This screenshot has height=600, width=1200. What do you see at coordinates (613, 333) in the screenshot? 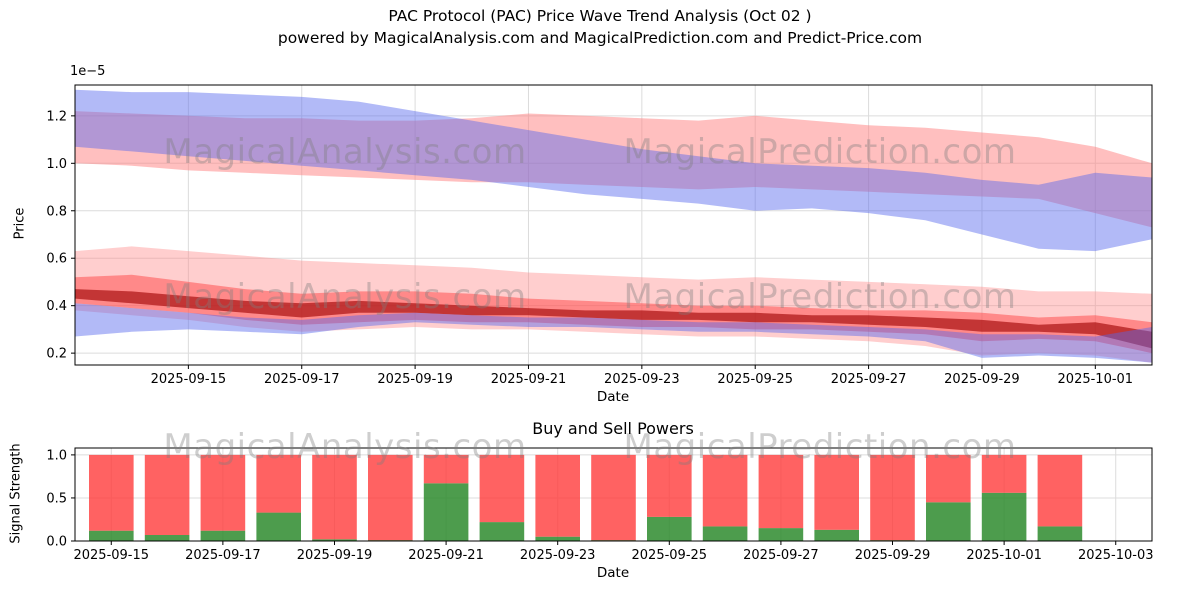
I see `wave-band-blue-lower` at bounding box center [613, 333].